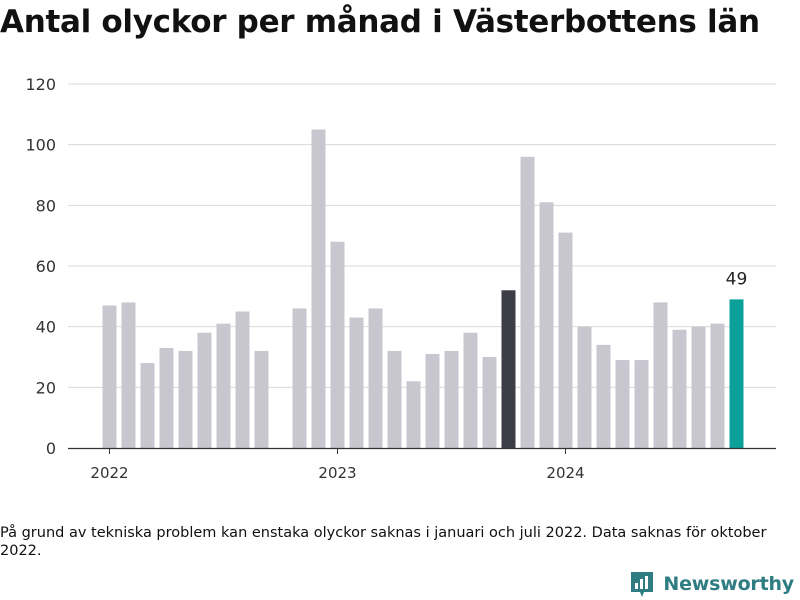 The image size is (800, 600). I want to click on y-tick-label: 80, so click(46, 205).